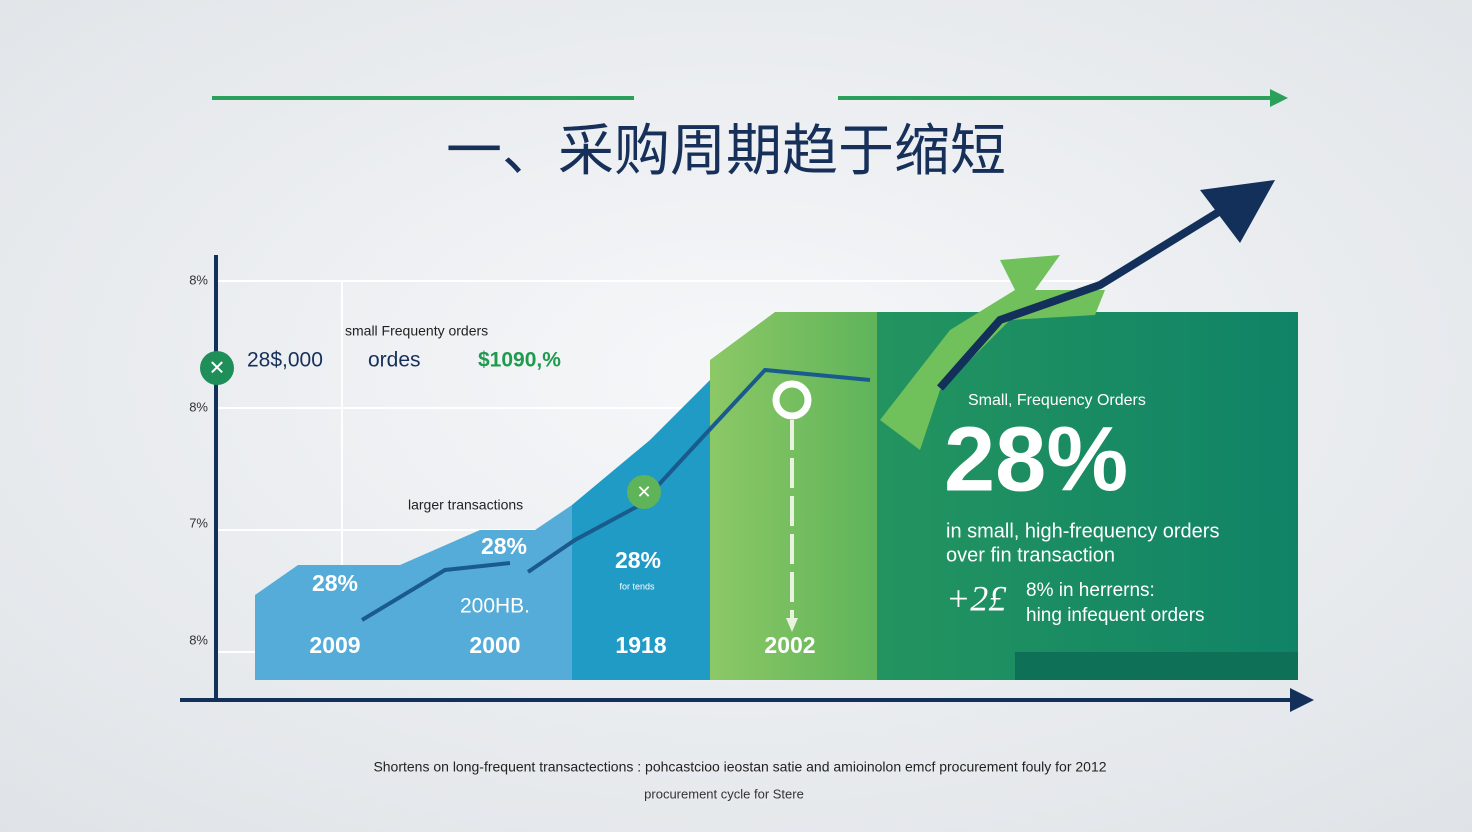 This screenshot has height=837, width=1472. What do you see at coordinates (1156, 666) in the screenshot?
I see `panel-strip` at bounding box center [1156, 666].